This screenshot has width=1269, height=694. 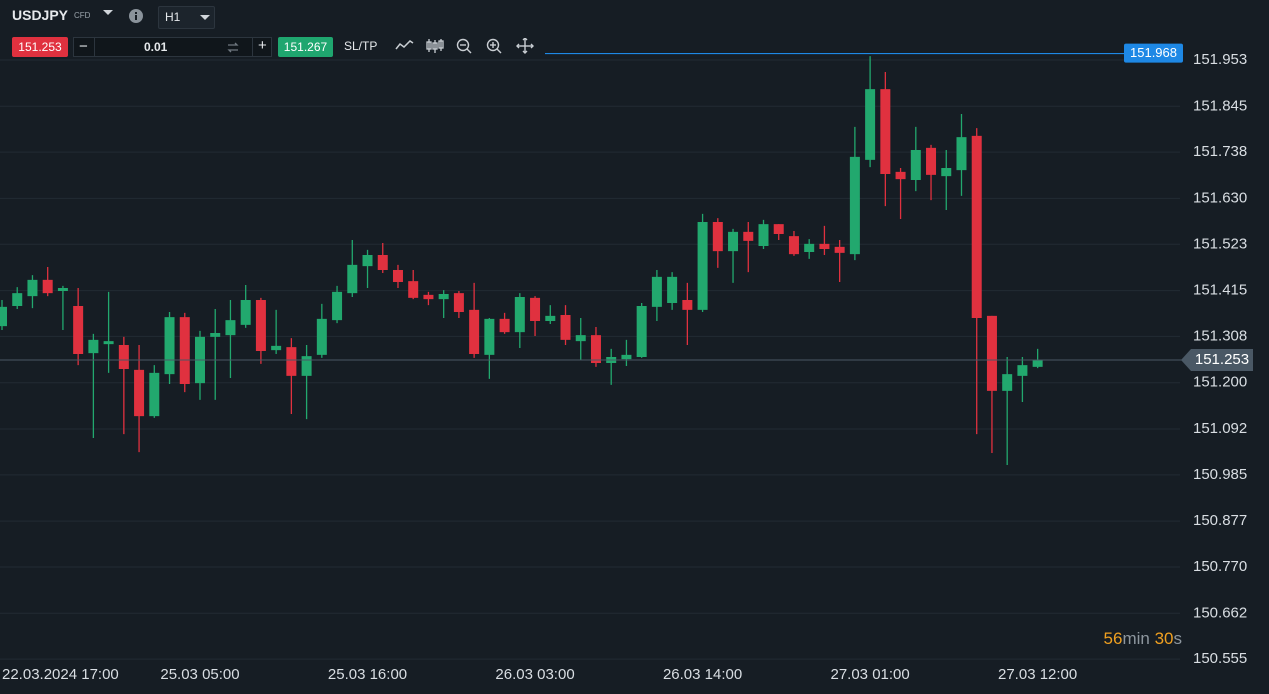 I want to click on sell-button: 151.253, so click(x=40, y=47).